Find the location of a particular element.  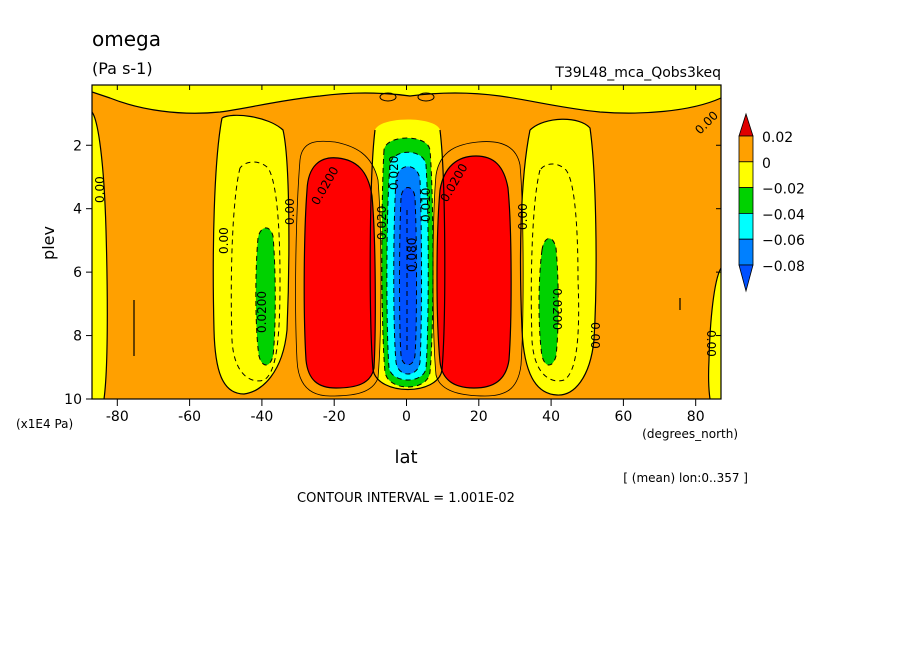

y-tick-label: 6 is located at coordinates (77, 273).